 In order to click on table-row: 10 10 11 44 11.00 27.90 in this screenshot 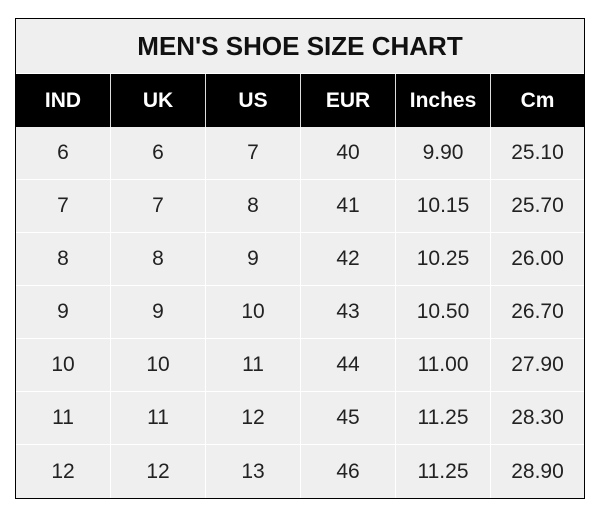, I will do `click(300, 365)`.